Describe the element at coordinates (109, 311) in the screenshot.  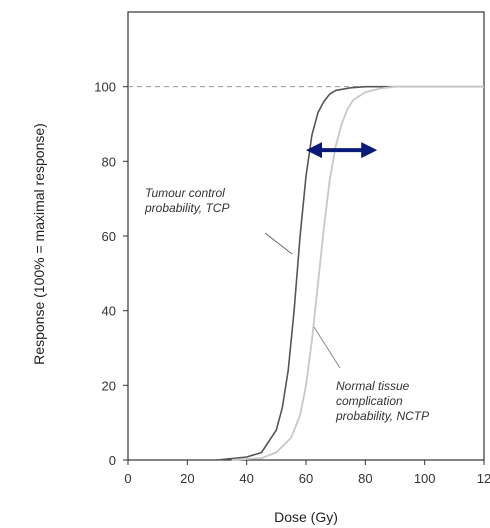
I see `y-tick-label: 40` at that location.